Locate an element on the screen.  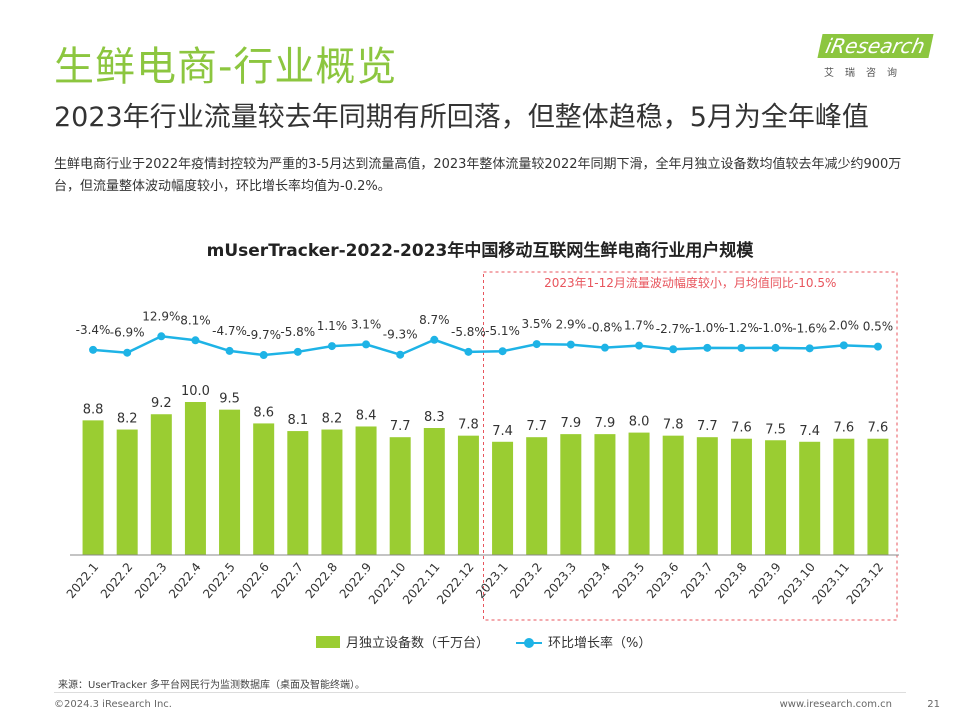
x-tick-2022.6: 2022.6 is located at coordinates (253, 580).